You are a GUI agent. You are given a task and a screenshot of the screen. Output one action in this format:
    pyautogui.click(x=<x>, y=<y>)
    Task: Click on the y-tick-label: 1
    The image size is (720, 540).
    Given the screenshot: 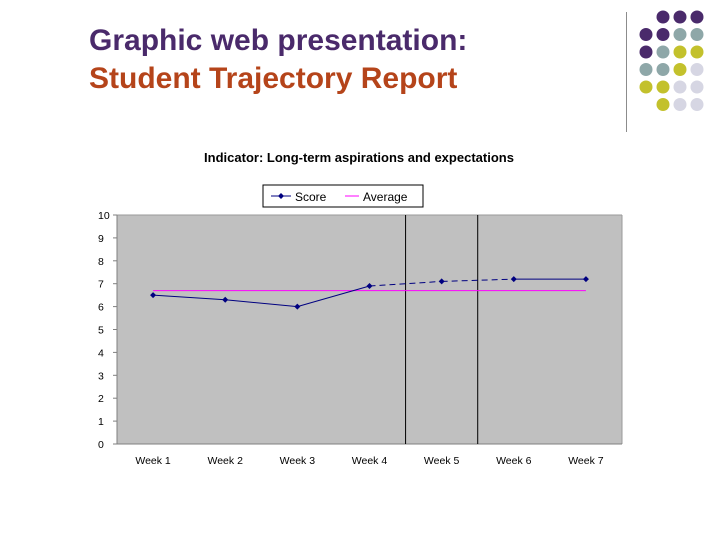 What is the action you would take?
    pyautogui.click(x=101, y=422)
    